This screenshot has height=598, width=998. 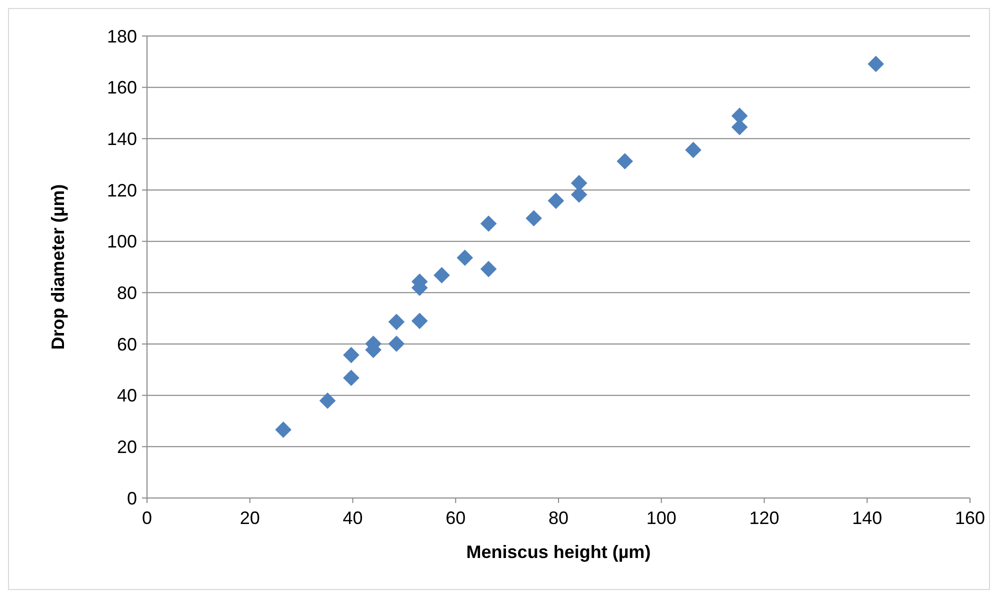 What do you see at coordinates (121, 190) in the screenshot?
I see `y-tick-label: 120` at bounding box center [121, 190].